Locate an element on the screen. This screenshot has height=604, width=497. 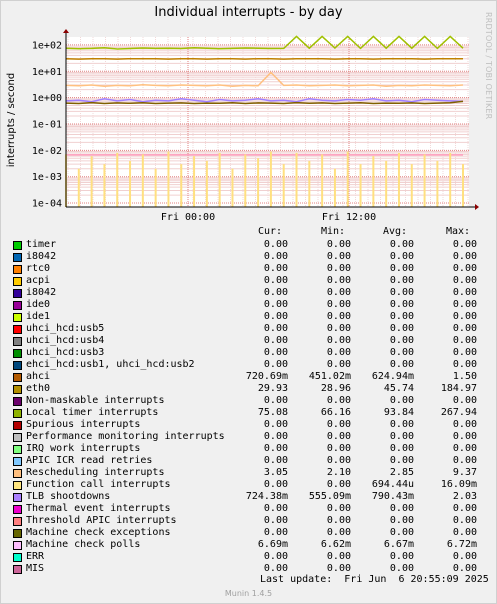
legend-row: ide0 0.00 0.00 0.00 0.00 is located at coordinates (248, 305).